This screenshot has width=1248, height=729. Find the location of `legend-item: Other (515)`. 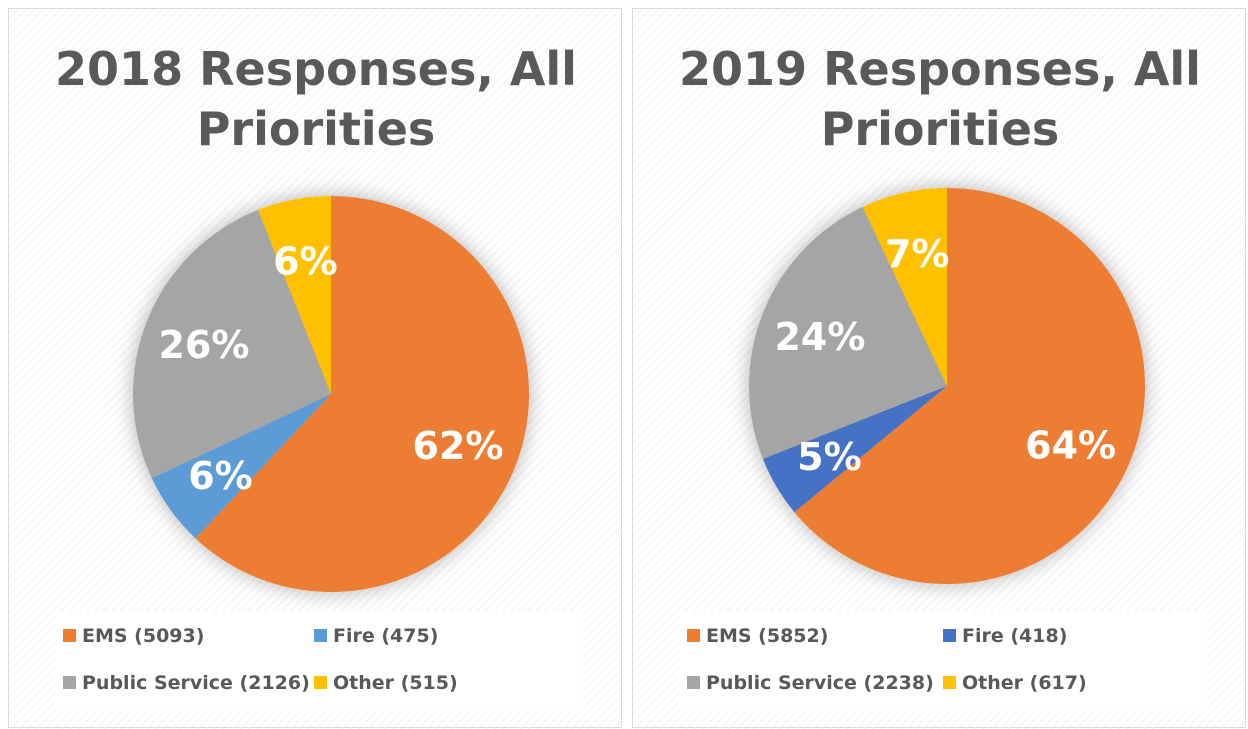

legend-item: Other (515) is located at coordinates (386, 683).